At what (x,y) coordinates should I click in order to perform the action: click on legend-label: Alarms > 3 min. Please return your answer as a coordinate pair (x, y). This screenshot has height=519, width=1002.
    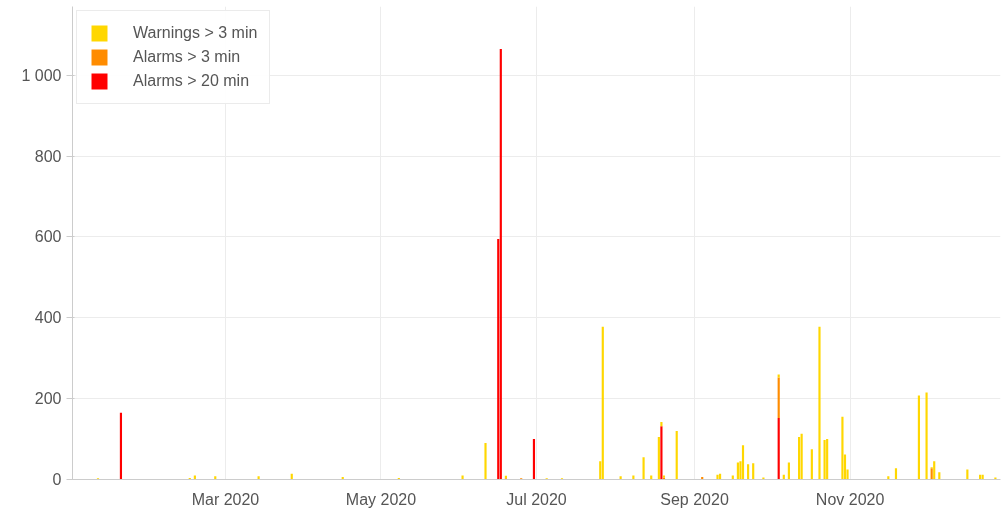
    Looking at the image, I should click on (187, 57).